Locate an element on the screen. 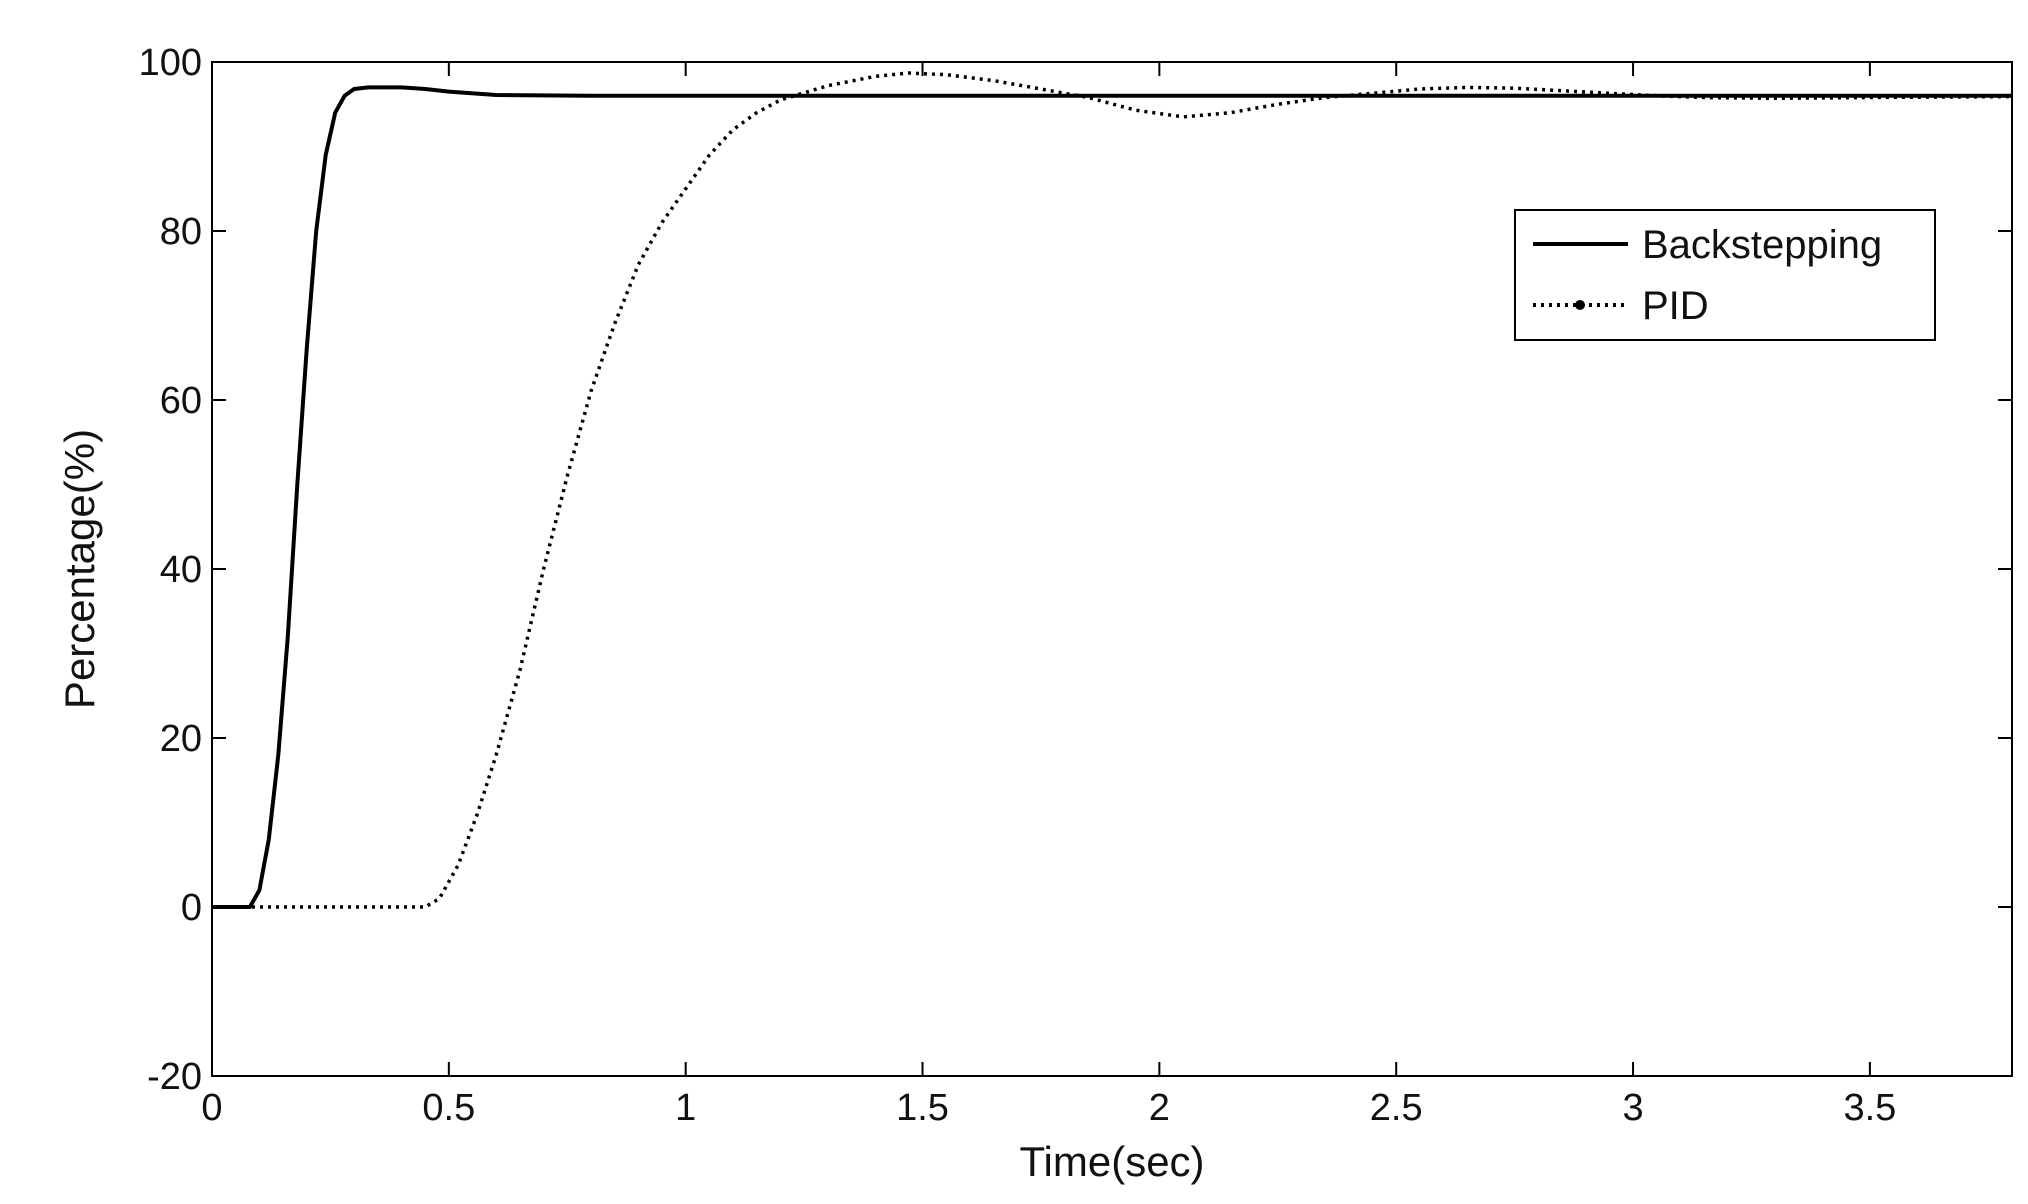 The width and height of the screenshot is (2028, 1204). y-tick-label: 80 is located at coordinates (181, 232).